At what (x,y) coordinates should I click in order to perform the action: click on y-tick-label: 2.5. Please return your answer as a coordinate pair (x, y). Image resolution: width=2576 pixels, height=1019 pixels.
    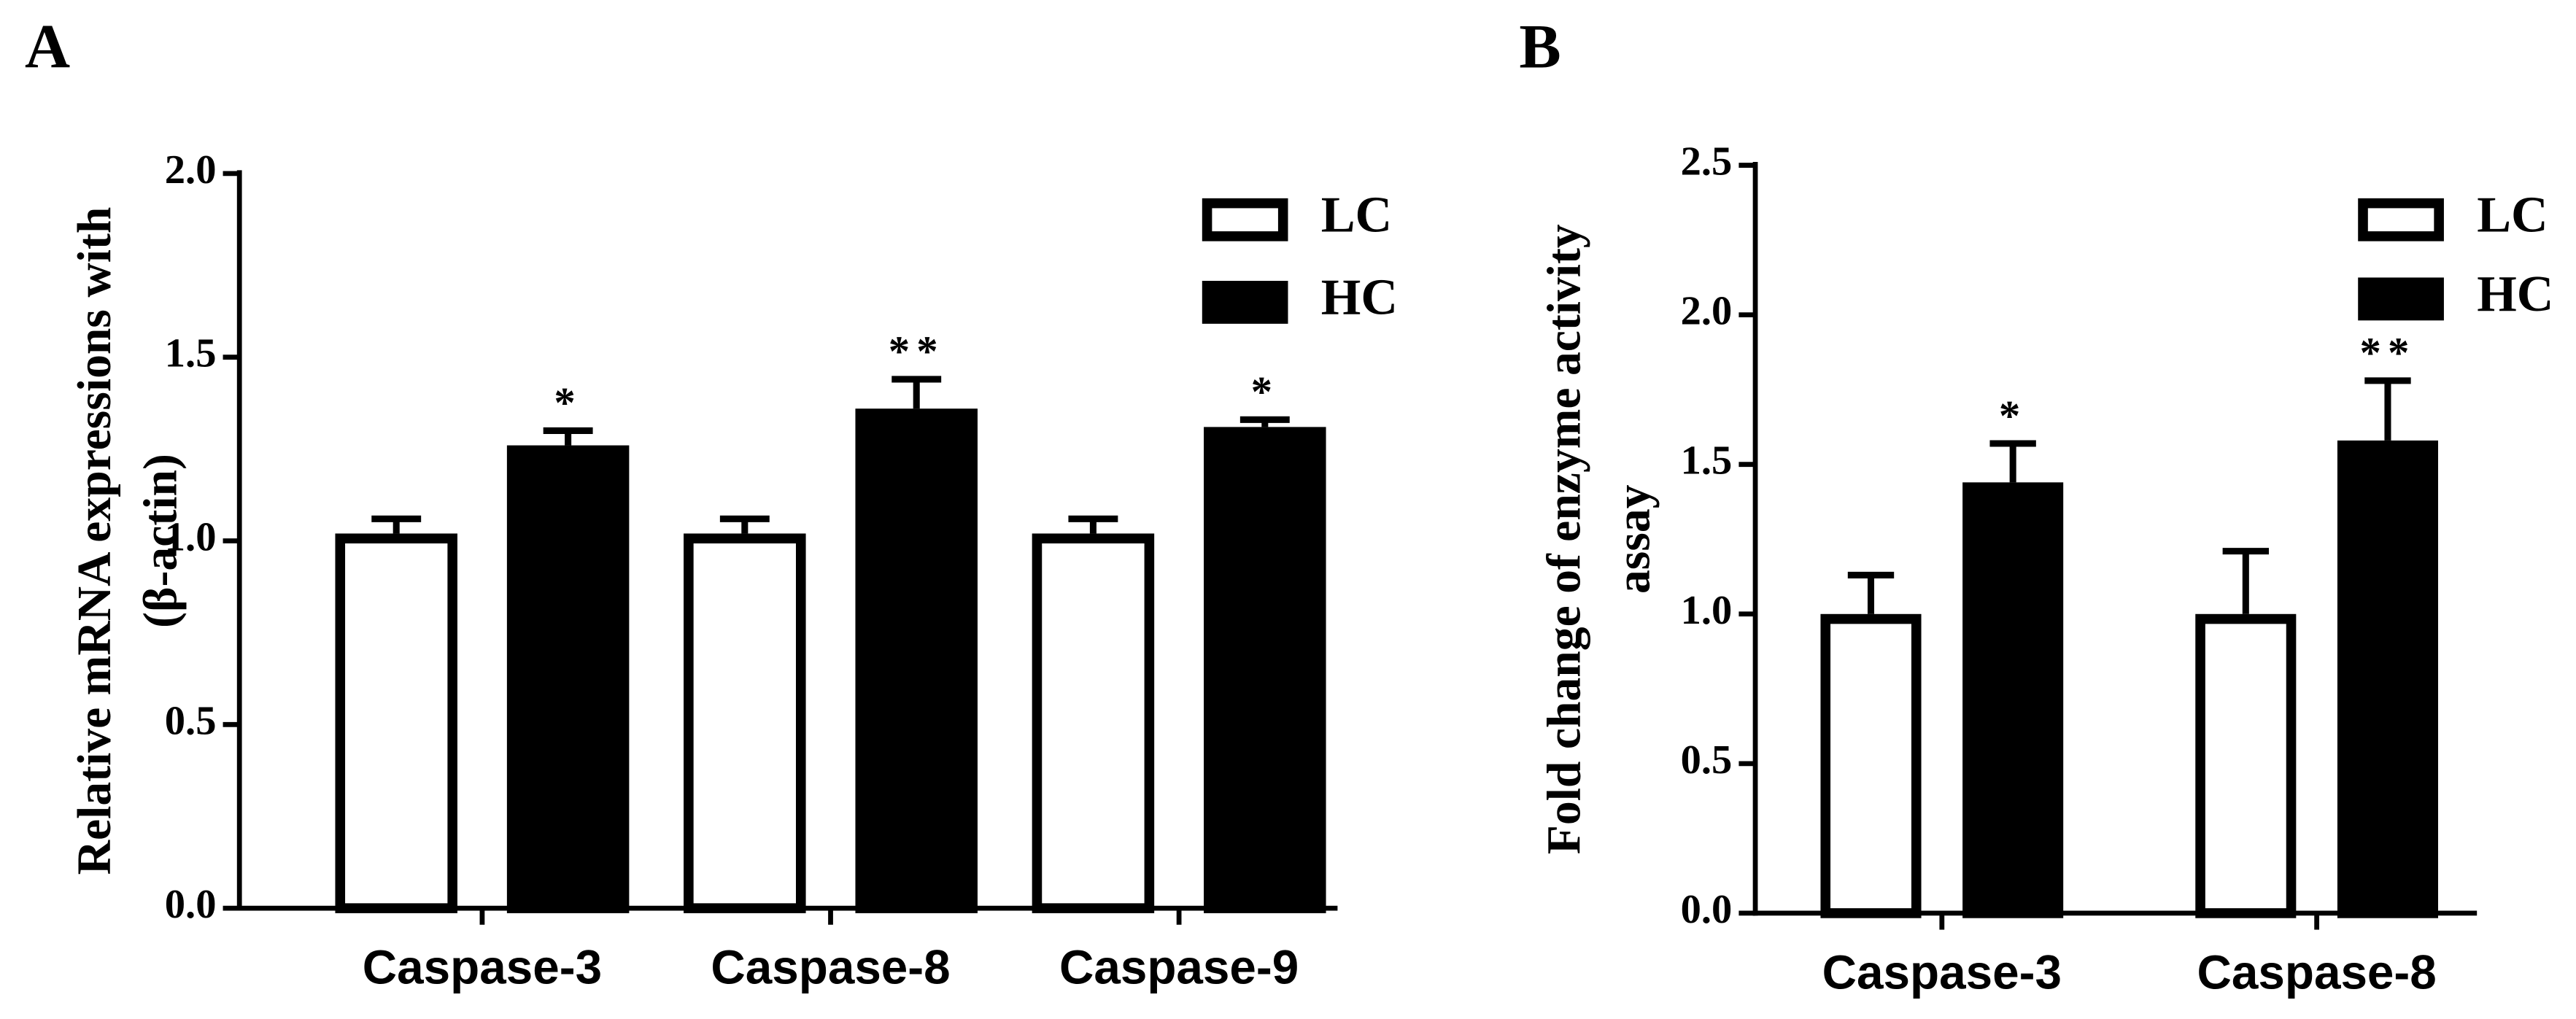
    Looking at the image, I should click on (1707, 162).